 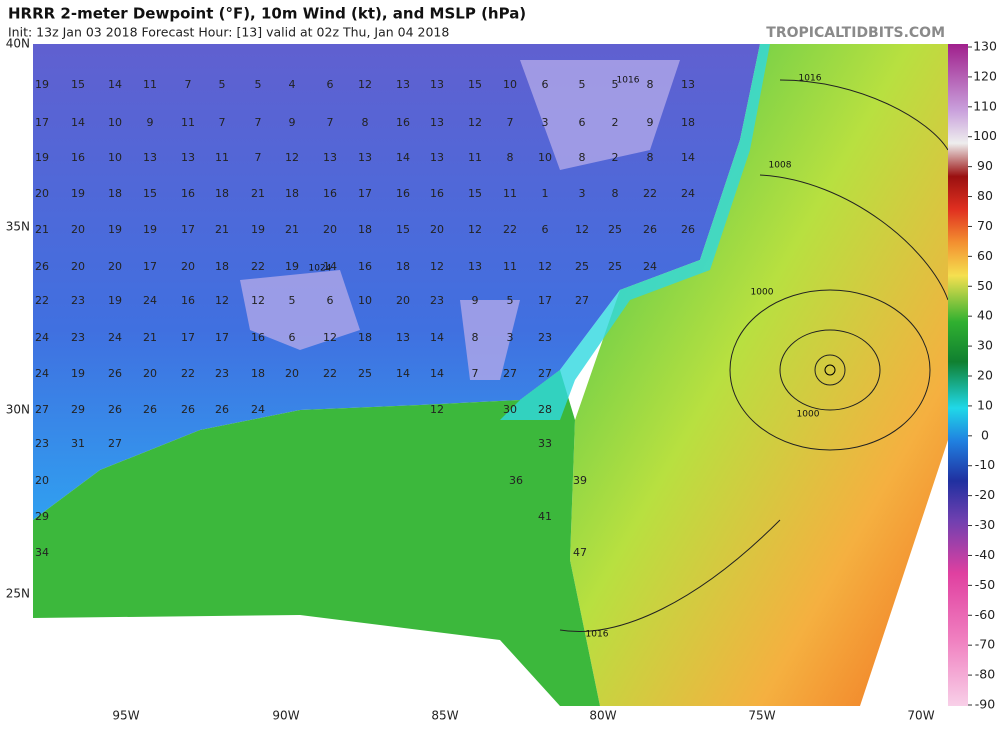 I want to click on colorbar-label: -60, so click(x=985, y=614).